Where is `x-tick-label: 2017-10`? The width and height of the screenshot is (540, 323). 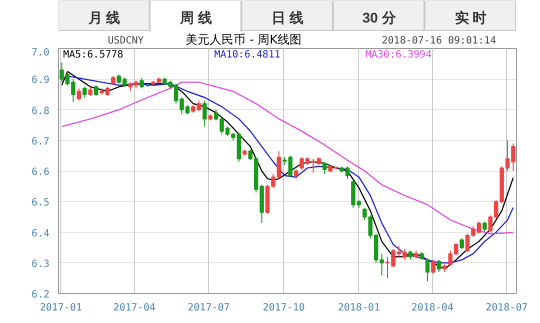
x-tick-label: 2017-10 is located at coordinates (283, 308).